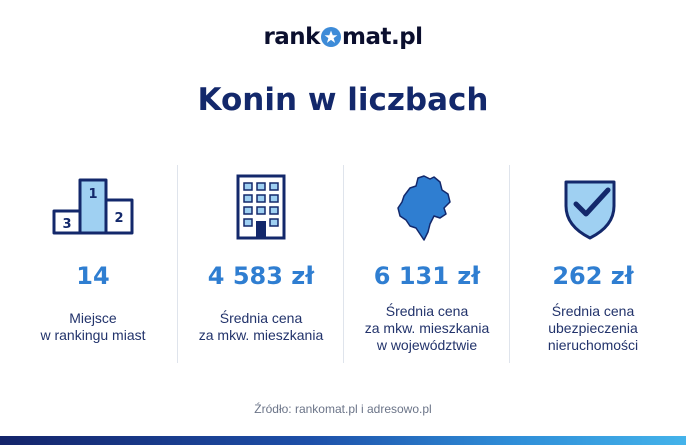 This screenshot has width=686, height=445. What do you see at coordinates (330, 37) in the screenshot?
I see `star-icon` at bounding box center [330, 37].